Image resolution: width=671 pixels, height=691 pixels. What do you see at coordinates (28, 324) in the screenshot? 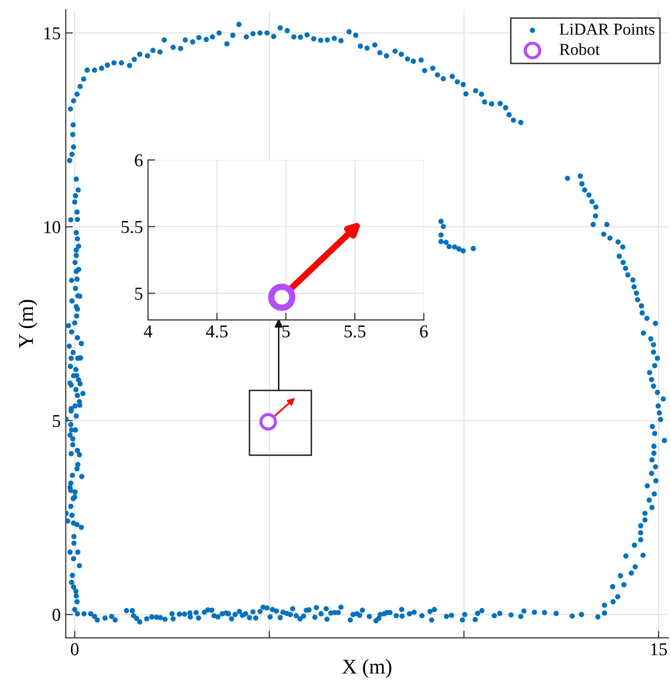
I see `y-axis-title: Y (m)` at bounding box center [28, 324].